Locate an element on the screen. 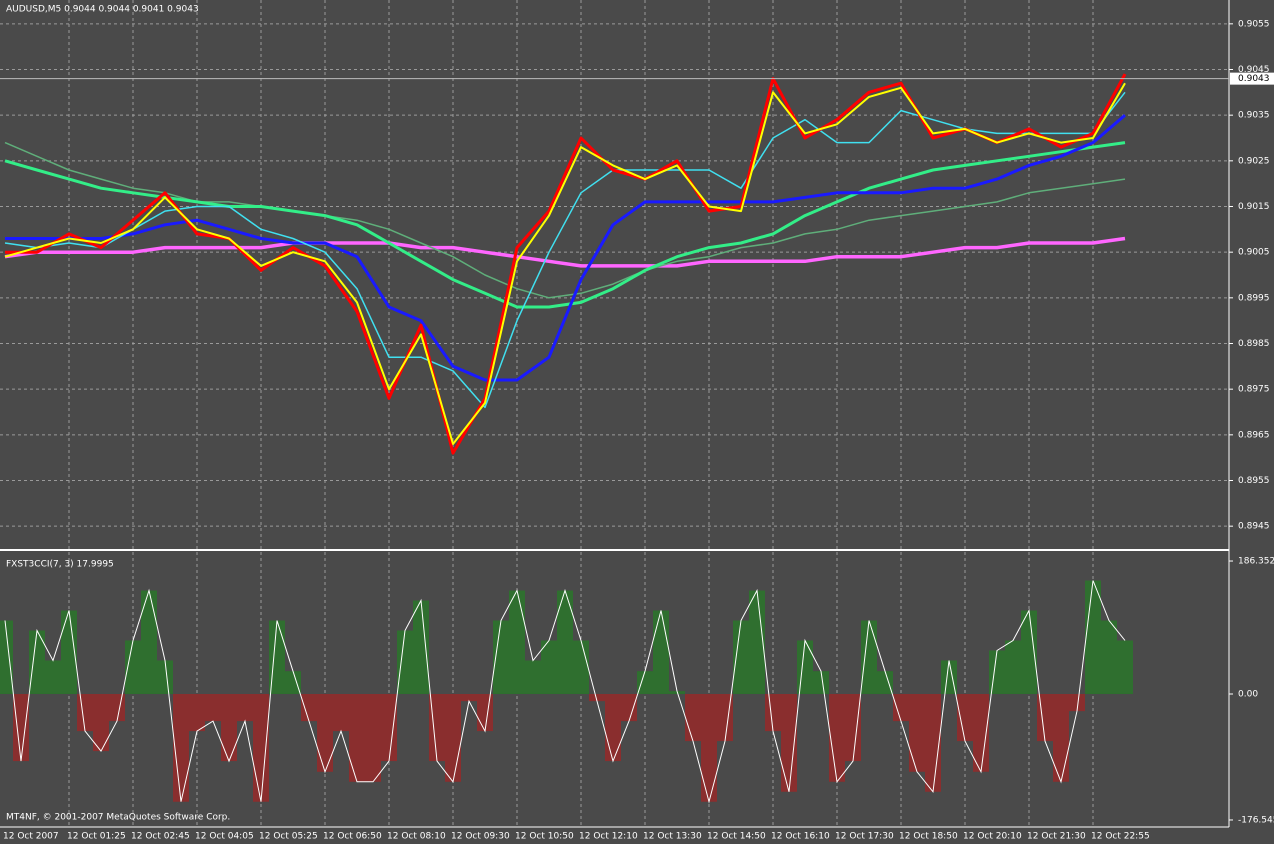 The height and width of the screenshot is (844, 1274). y-tick-label: -176.545 is located at coordinates (1256, 820).